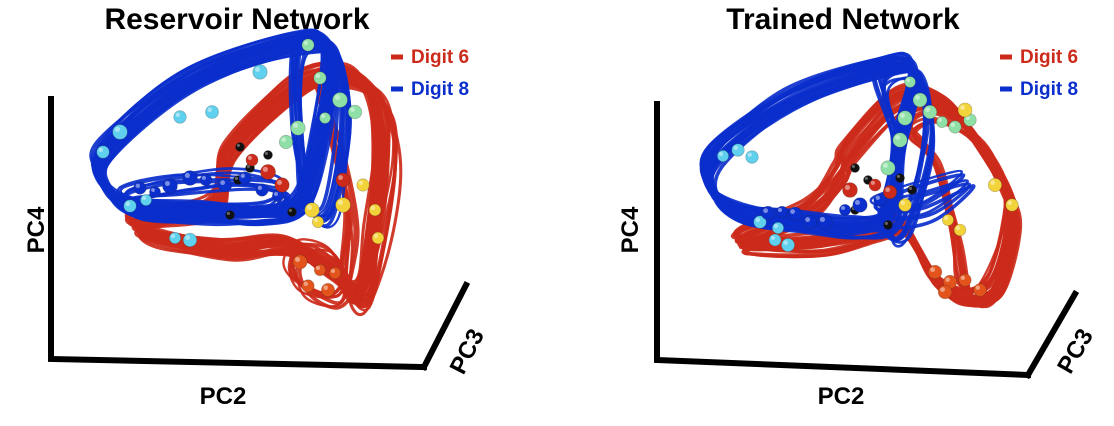  I want to click on axis-label-z: PC3, so click(1075, 351).